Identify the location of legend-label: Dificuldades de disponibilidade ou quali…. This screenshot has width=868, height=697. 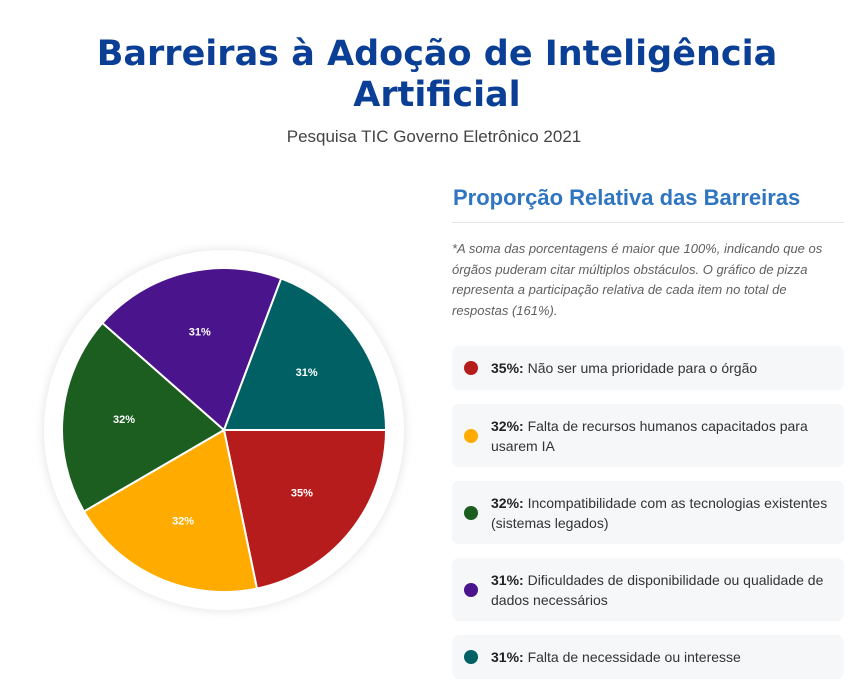
(657, 589).